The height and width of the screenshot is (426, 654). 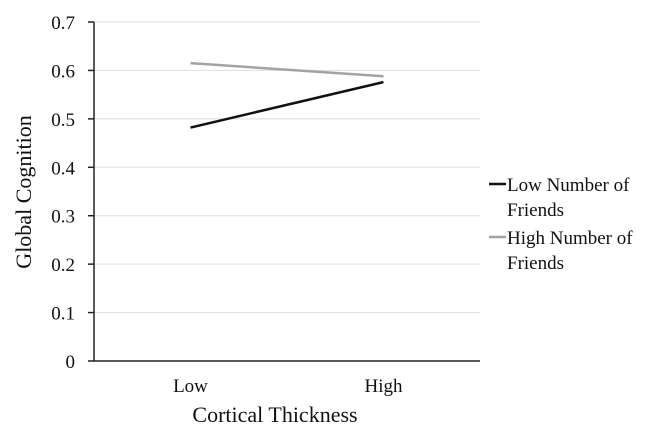 What do you see at coordinates (63, 265) in the screenshot?
I see `y-tick-label: 0.2` at bounding box center [63, 265].